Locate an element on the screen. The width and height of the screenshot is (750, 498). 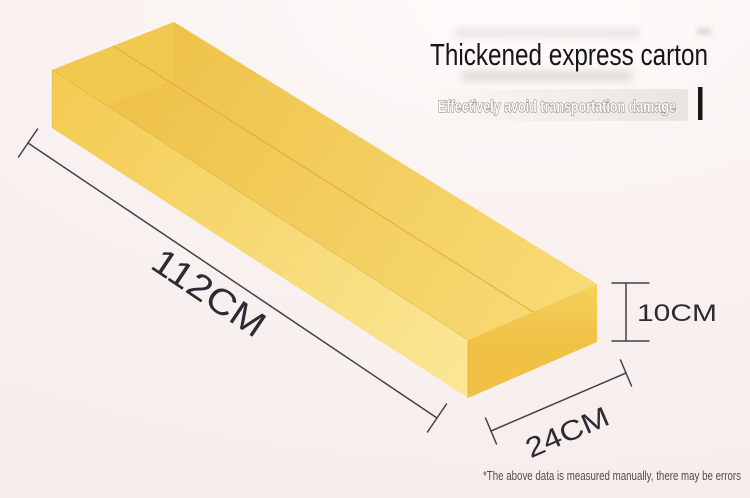
banner-end-bar is located at coordinates (700, 103).